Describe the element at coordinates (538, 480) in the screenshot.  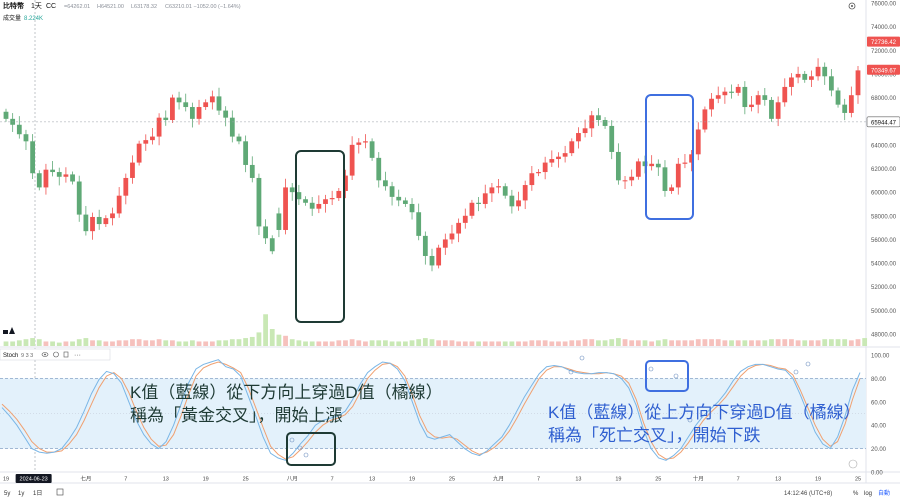
I see `time-axis-label: 7` at that location.